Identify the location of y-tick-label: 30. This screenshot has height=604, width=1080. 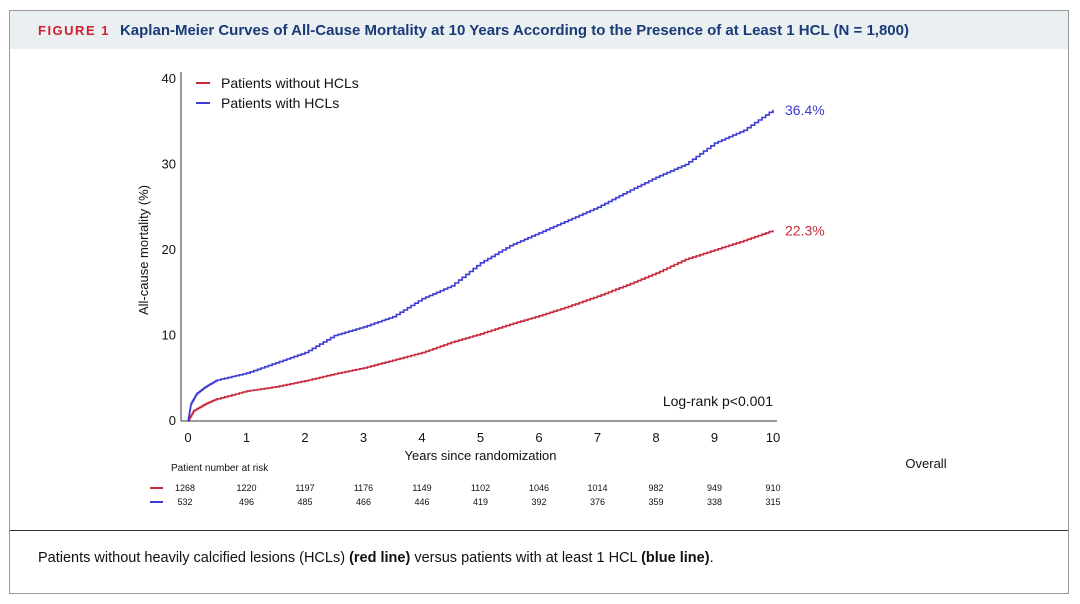
(169, 164).